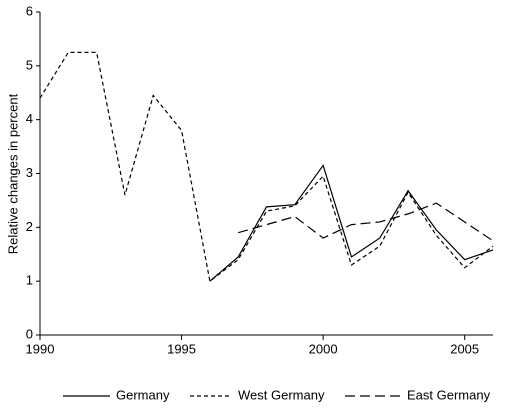 This screenshot has width=521, height=415. I want to click on legend-label: Germany, so click(143, 394).